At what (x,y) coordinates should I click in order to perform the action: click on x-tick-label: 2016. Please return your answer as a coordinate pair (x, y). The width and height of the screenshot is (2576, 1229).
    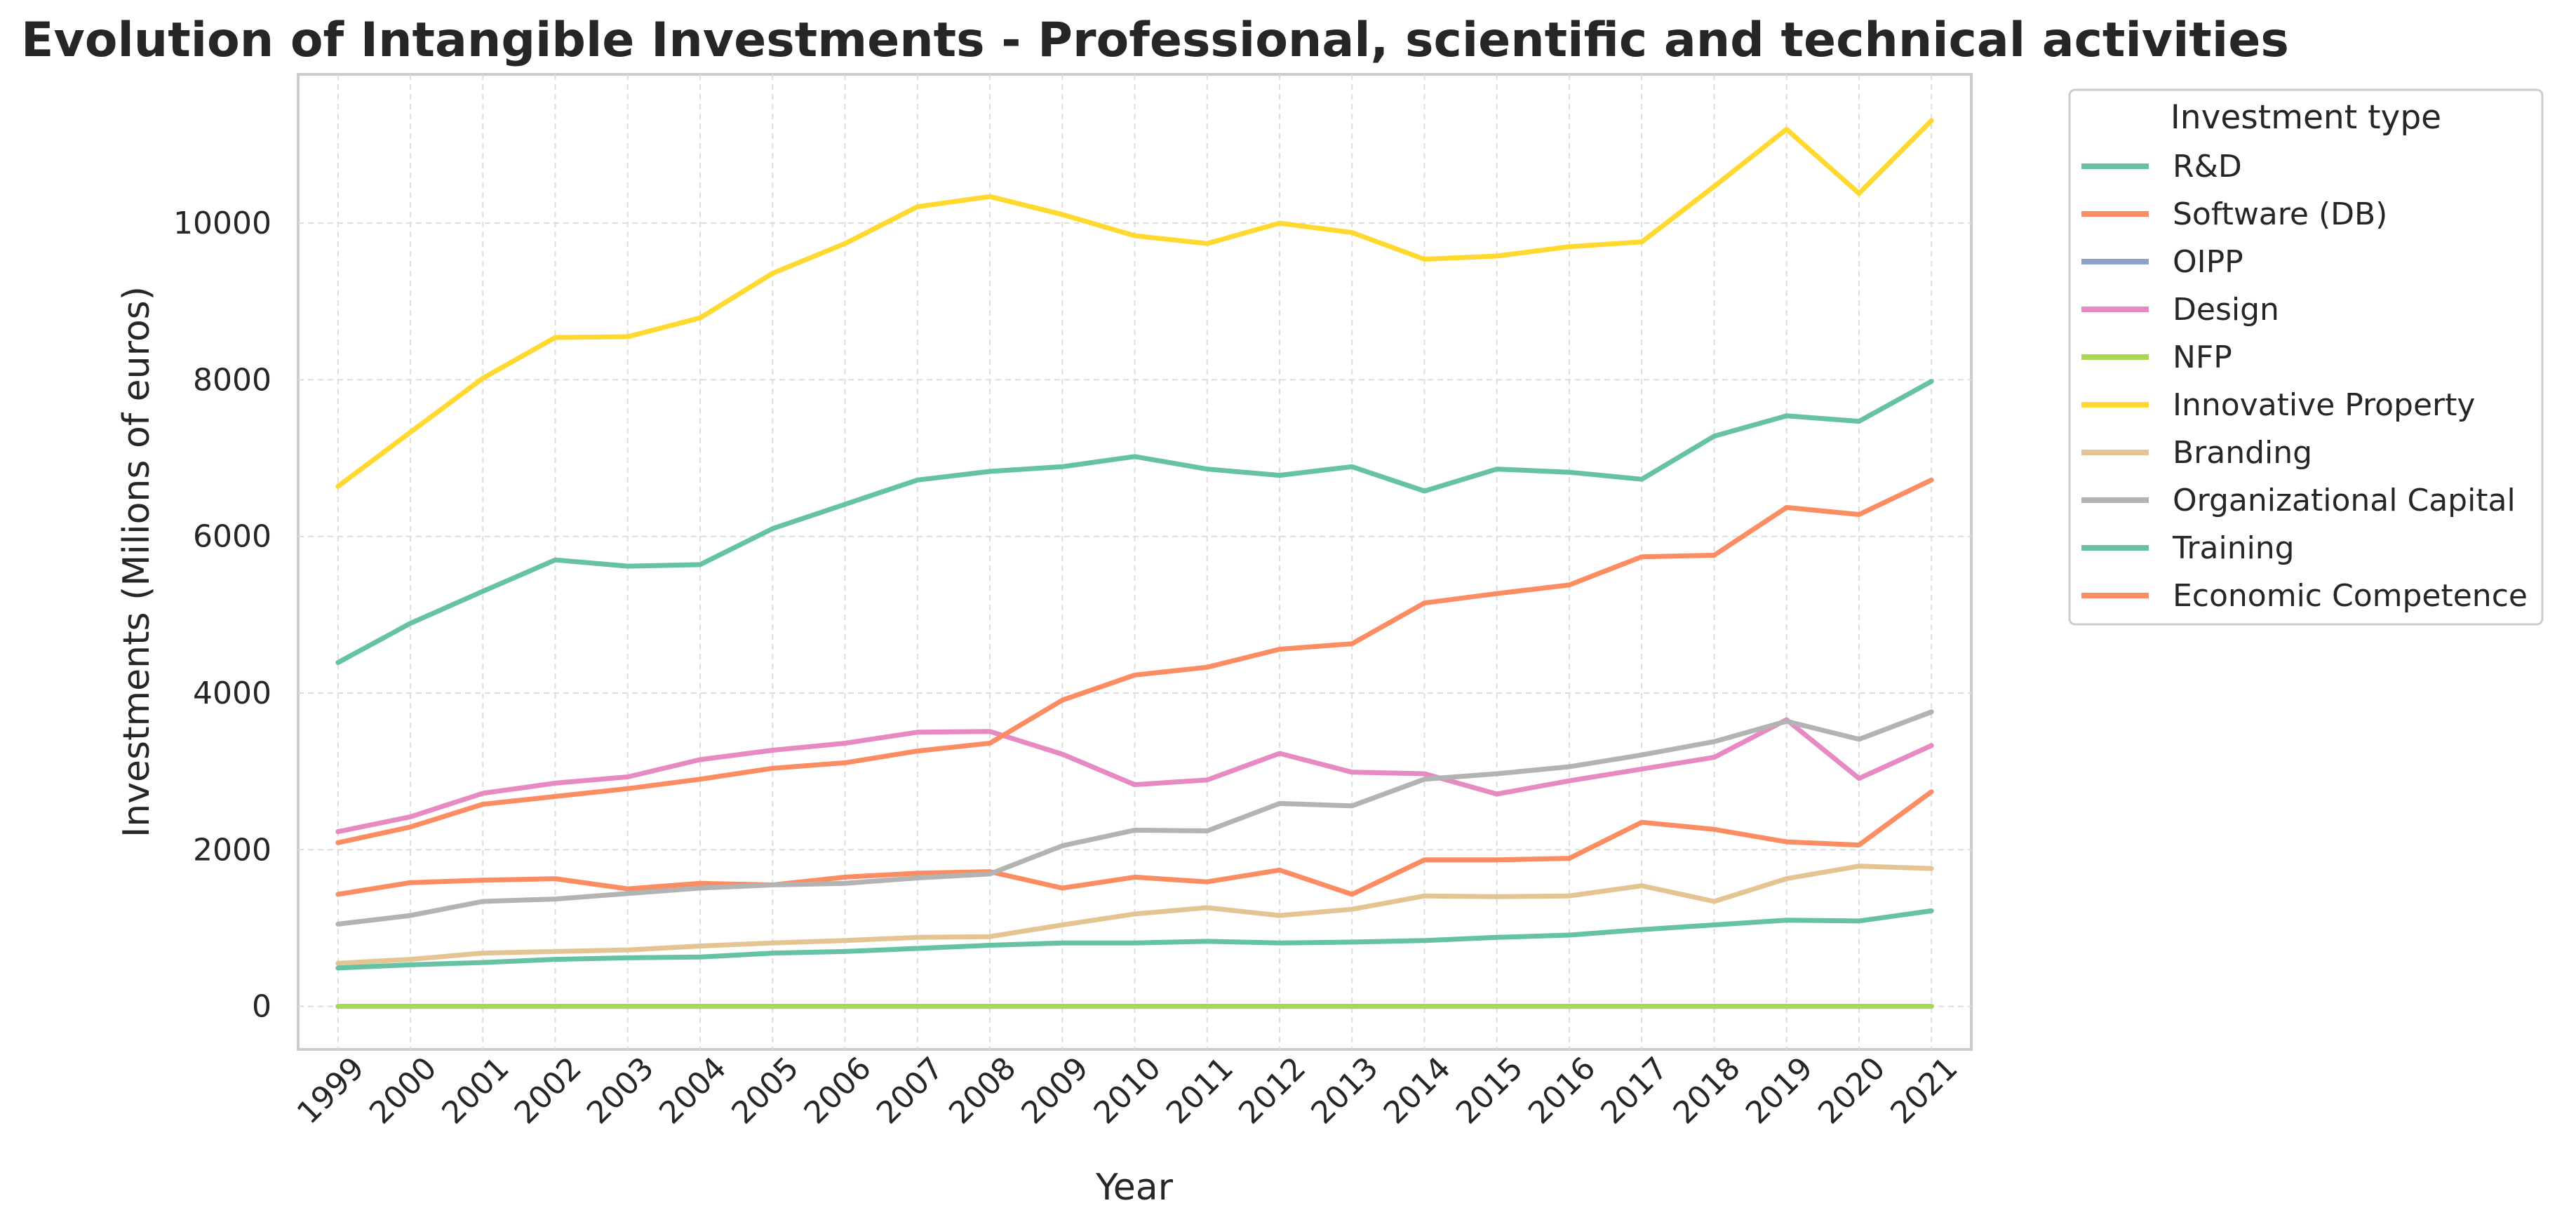
    Looking at the image, I should click on (1562, 1090).